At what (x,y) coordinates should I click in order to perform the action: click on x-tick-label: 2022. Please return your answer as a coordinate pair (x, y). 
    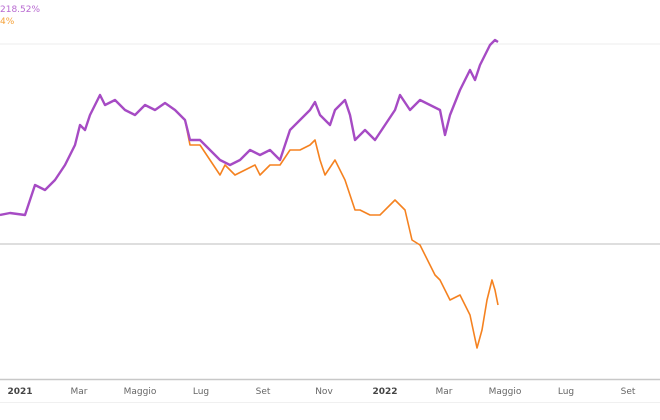
    Looking at the image, I should click on (384, 392).